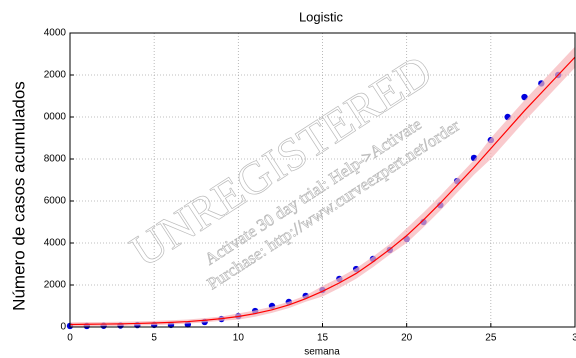 Image resolution: width=576 pixels, height=358 pixels. I want to click on chart-title: Logistic, so click(321, 16).